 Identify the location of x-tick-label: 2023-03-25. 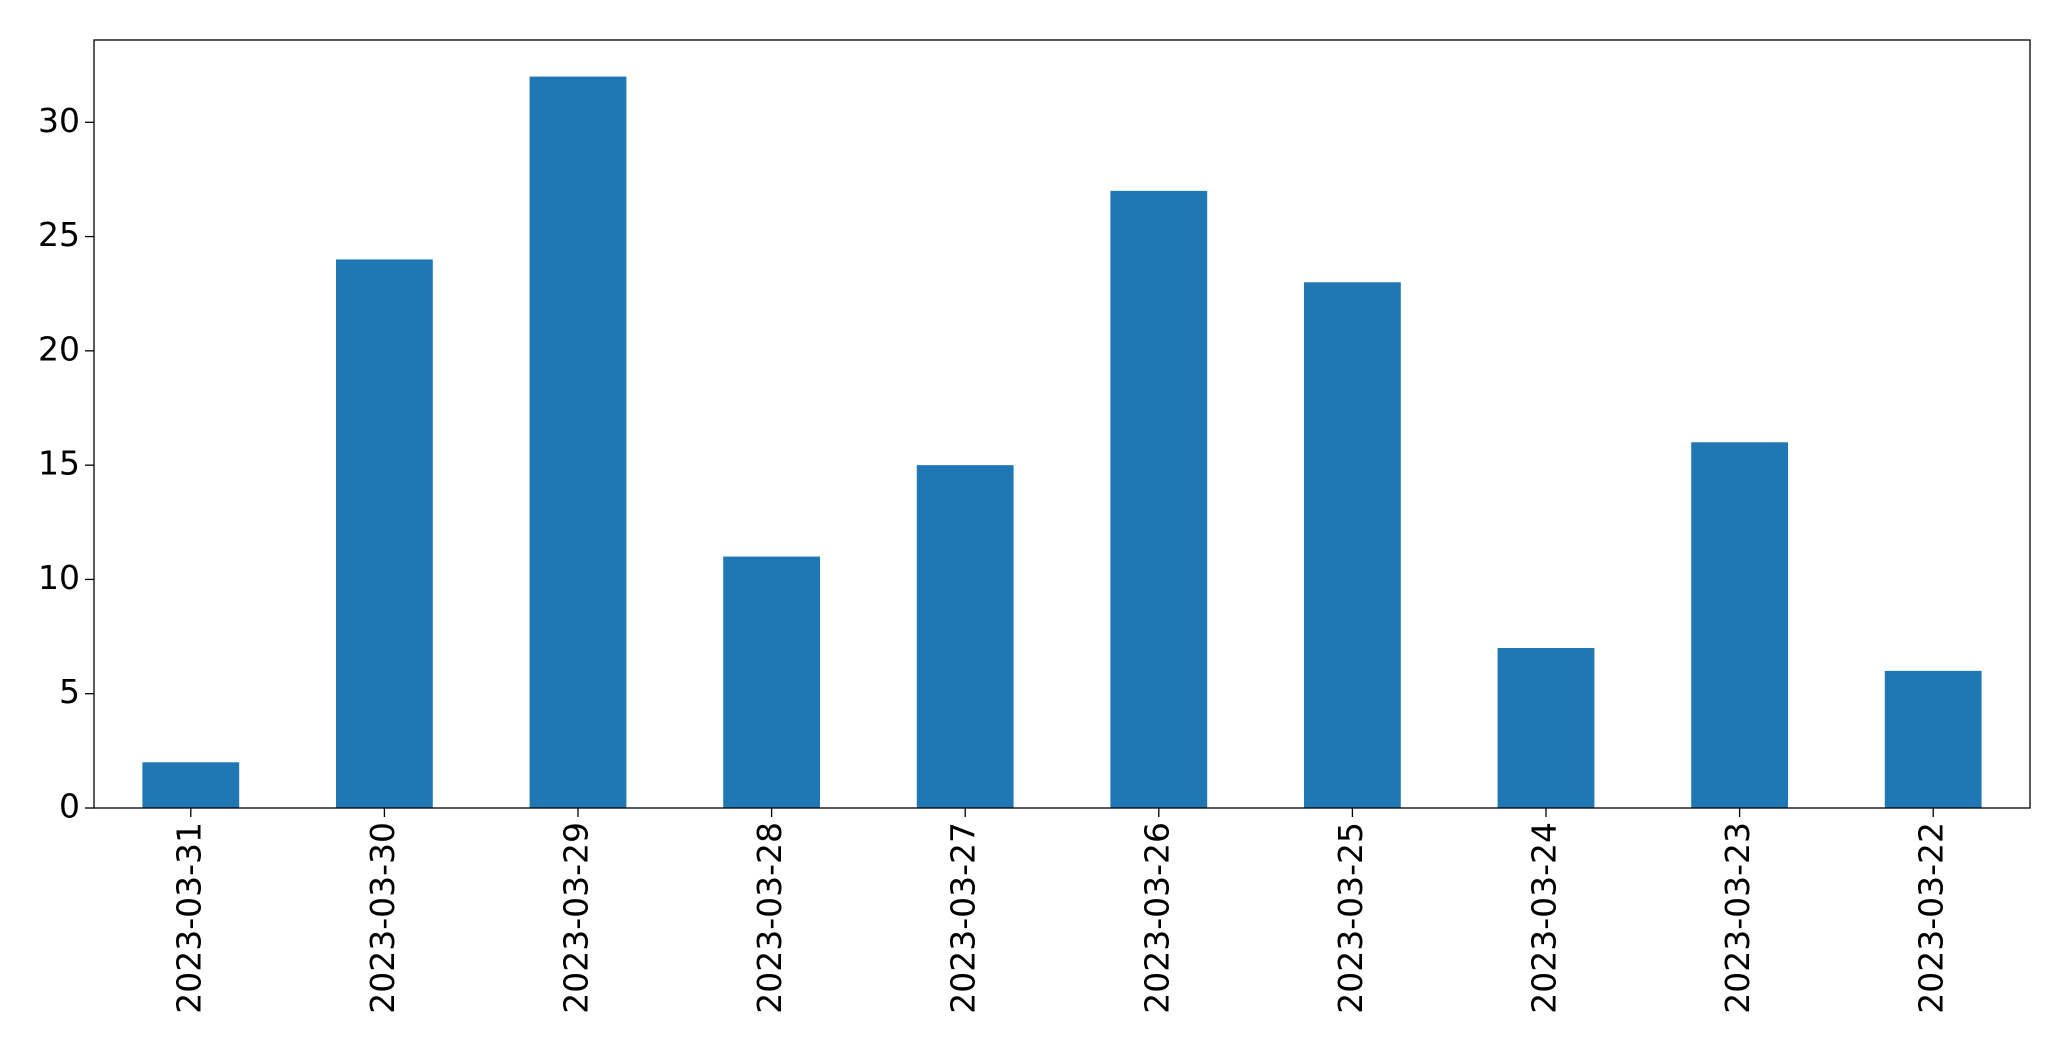
(1350, 918).